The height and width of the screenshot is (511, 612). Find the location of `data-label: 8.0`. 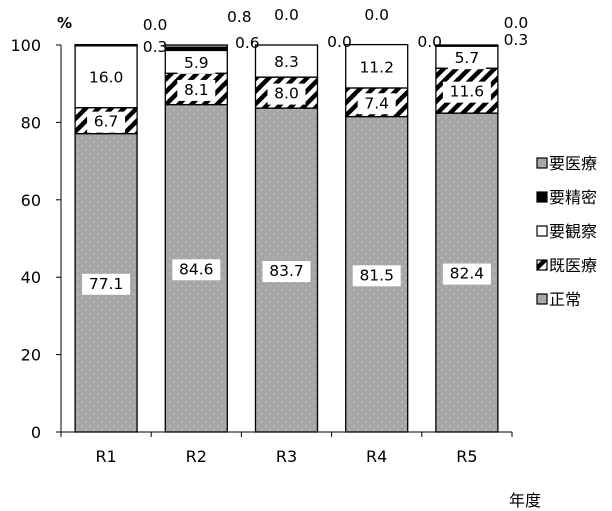

data-label: 8.0 is located at coordinates (286, 94).